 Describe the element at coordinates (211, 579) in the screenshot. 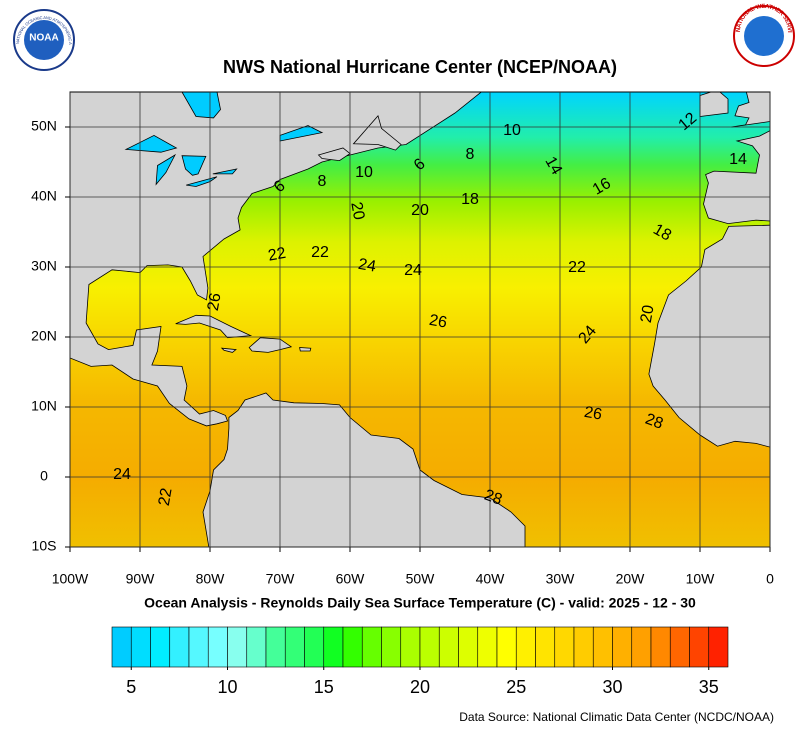

I see `x-tick-label: 80W` at that location.